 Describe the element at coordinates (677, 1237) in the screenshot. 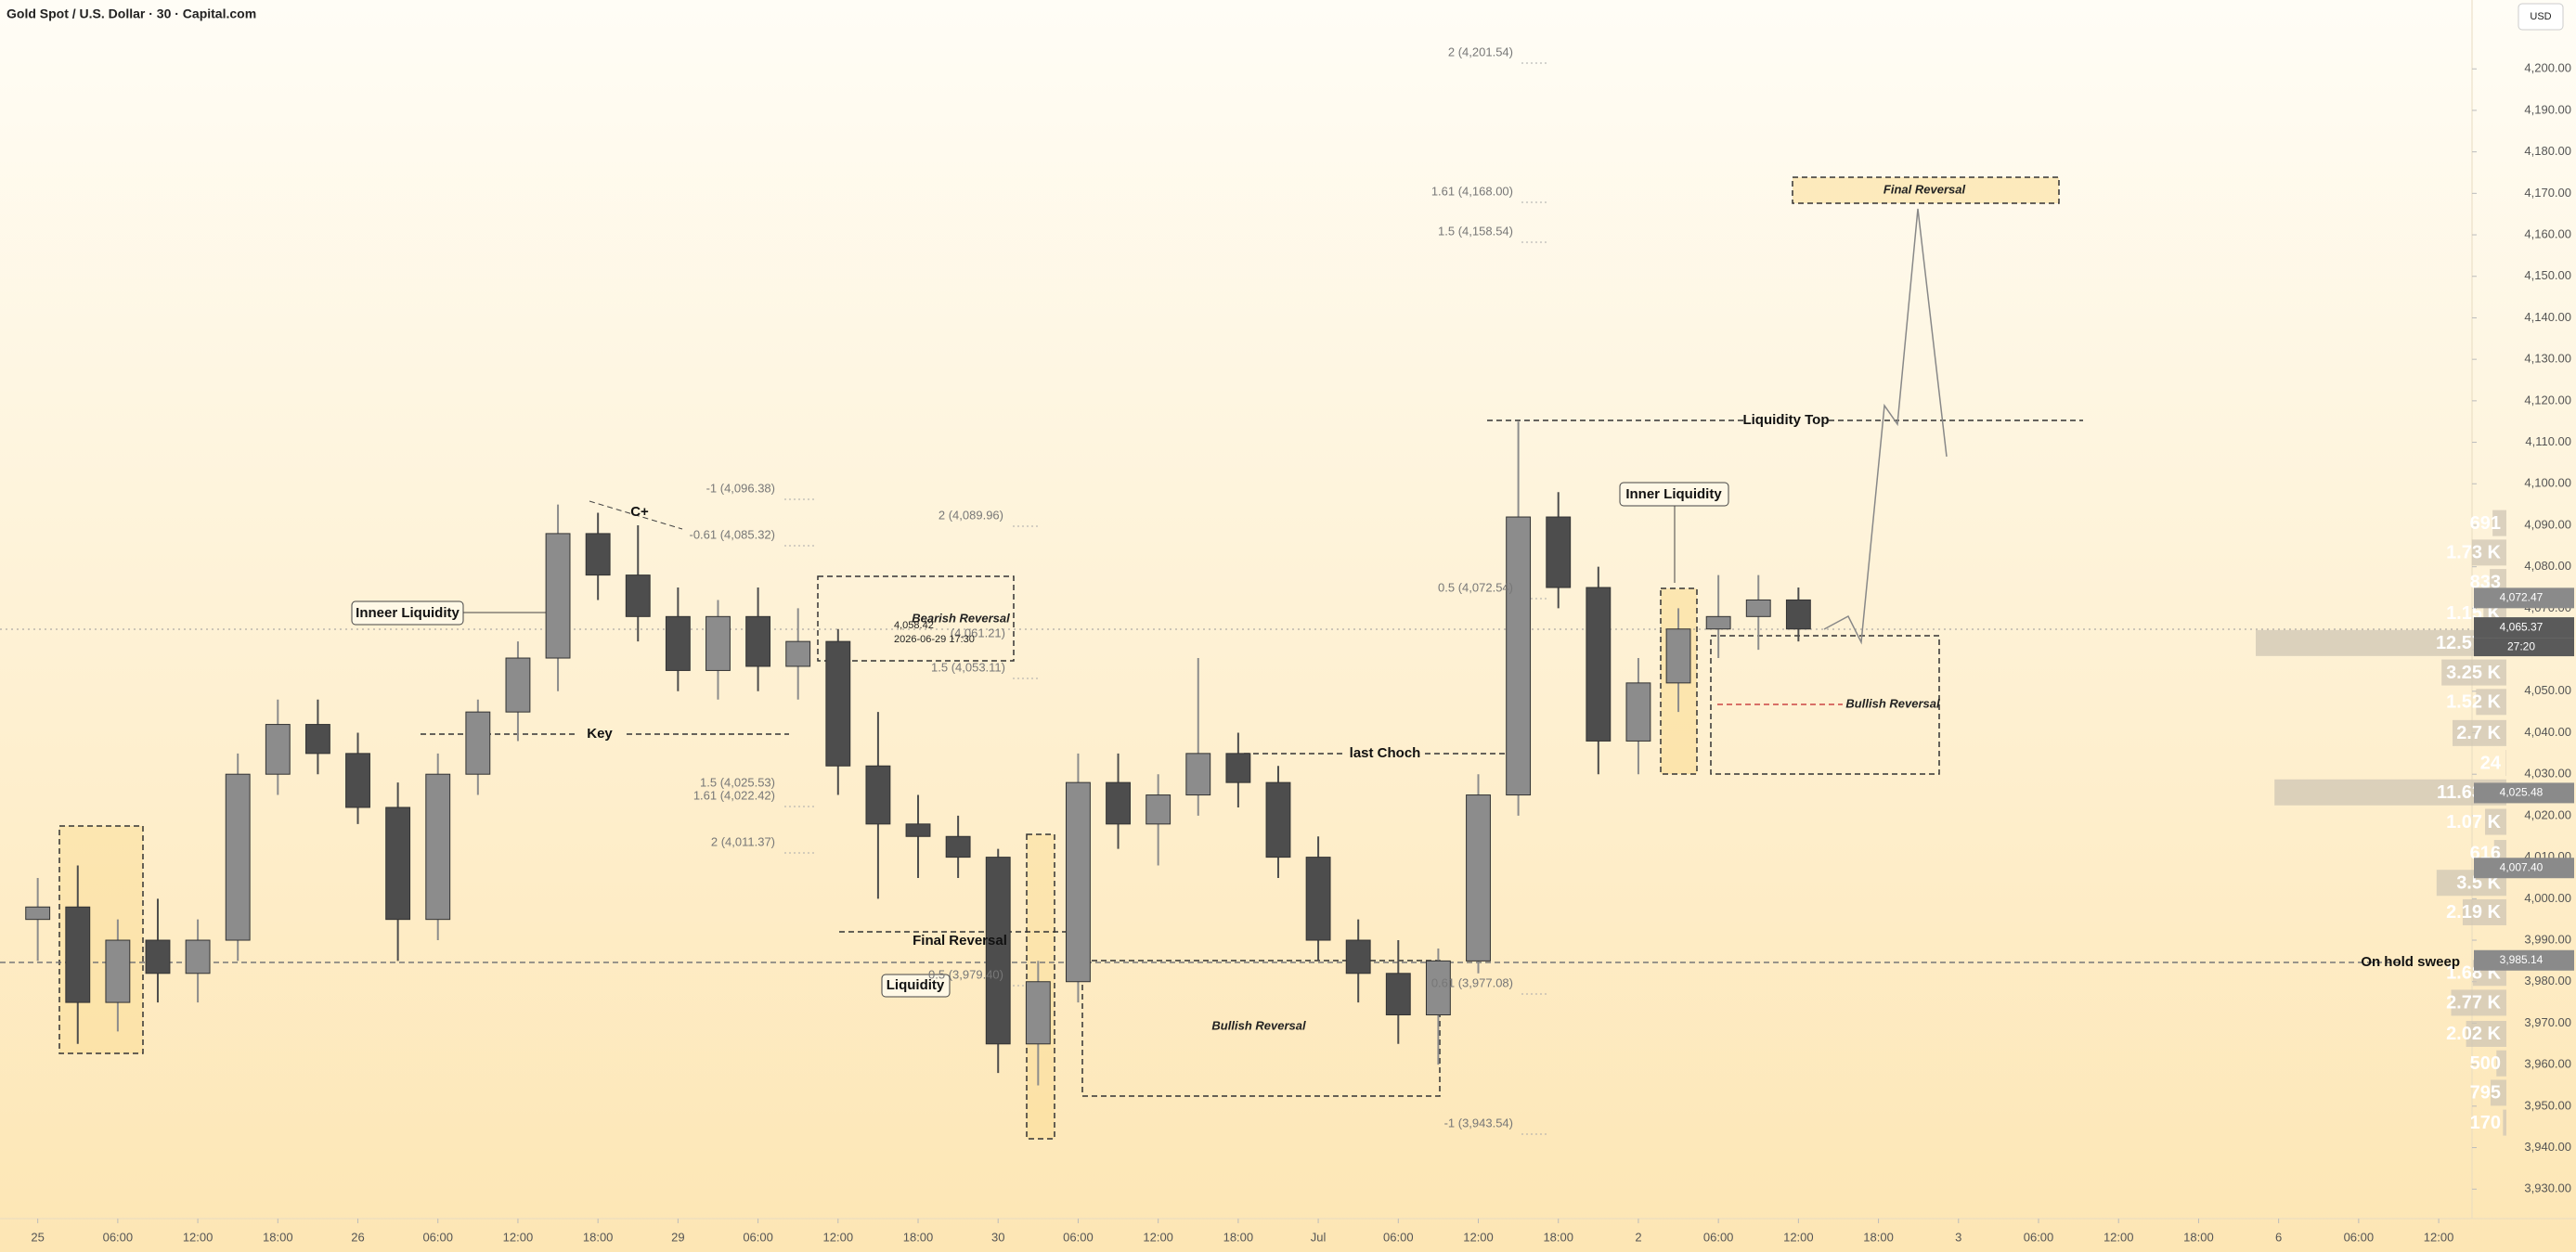

I see `x-tick-label: 29` at that location.